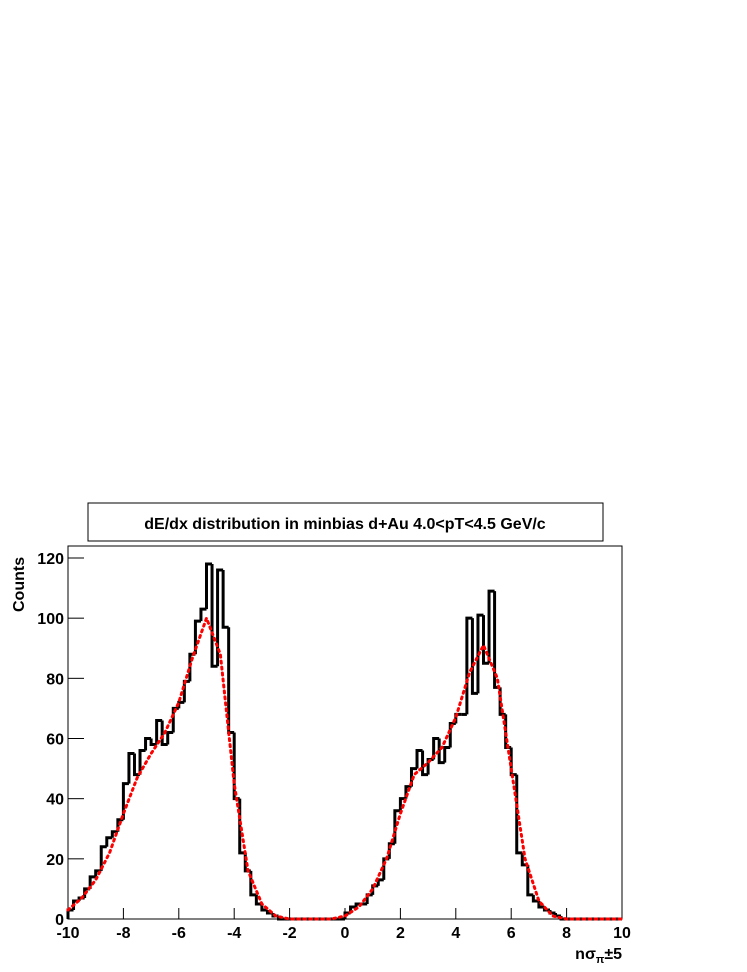 The image size is (747, 972). What do you see at coordinates (400, 933) in the screenshot?
I see `x-tick-label: 2` at bounding box center [400, 933].